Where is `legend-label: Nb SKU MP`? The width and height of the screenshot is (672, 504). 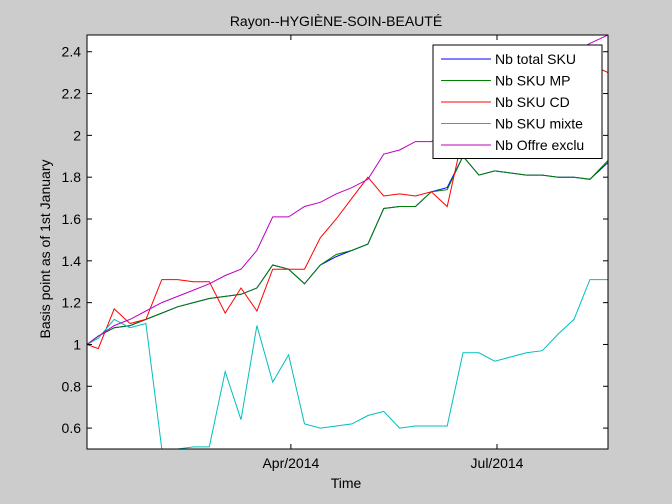
legend-label: Nb SKU MP is located at coordinates (532, 81).